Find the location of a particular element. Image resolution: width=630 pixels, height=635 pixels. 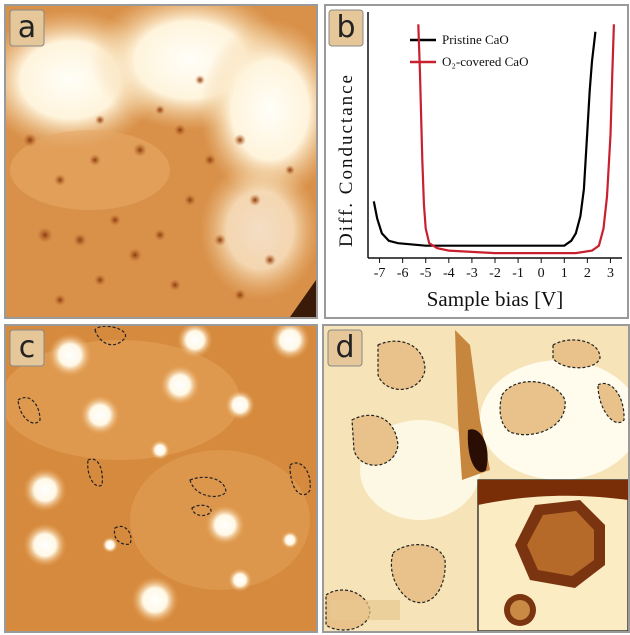

x-tick-label: 3 is located at coordinates (610, 273).